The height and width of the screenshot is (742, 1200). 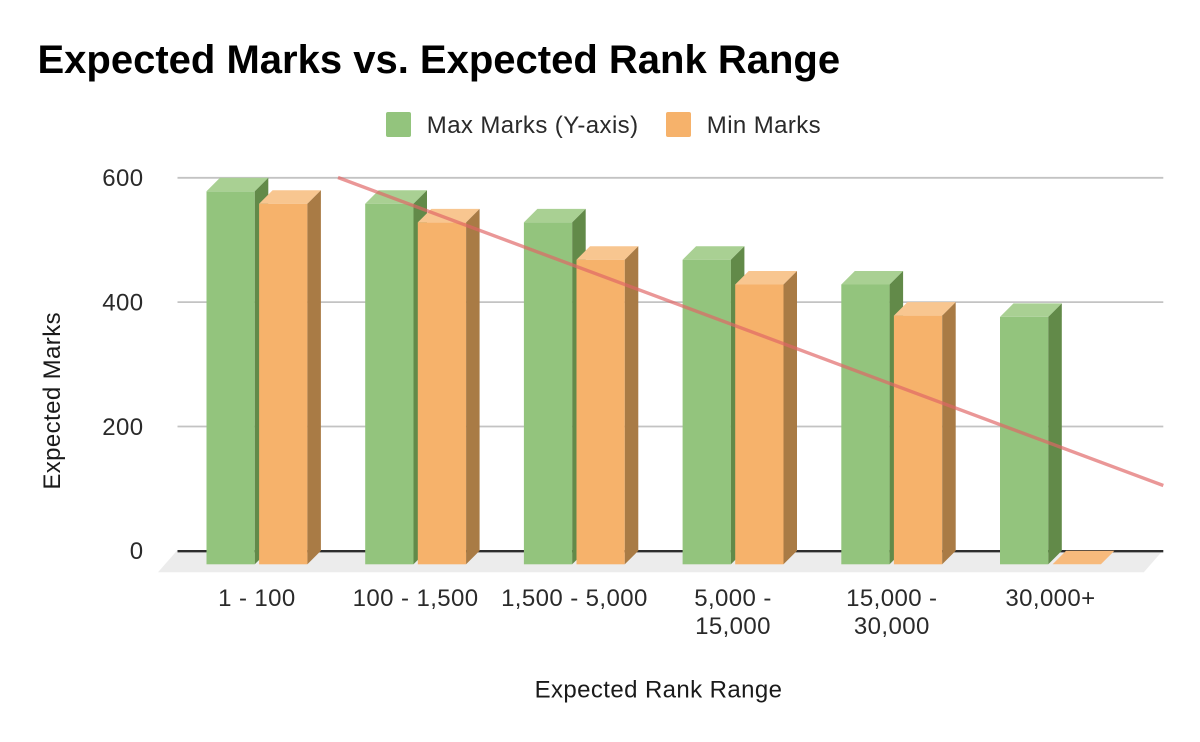 I want to click on svg-text: 1,500 - 5,000, so click(x=574, y=598).